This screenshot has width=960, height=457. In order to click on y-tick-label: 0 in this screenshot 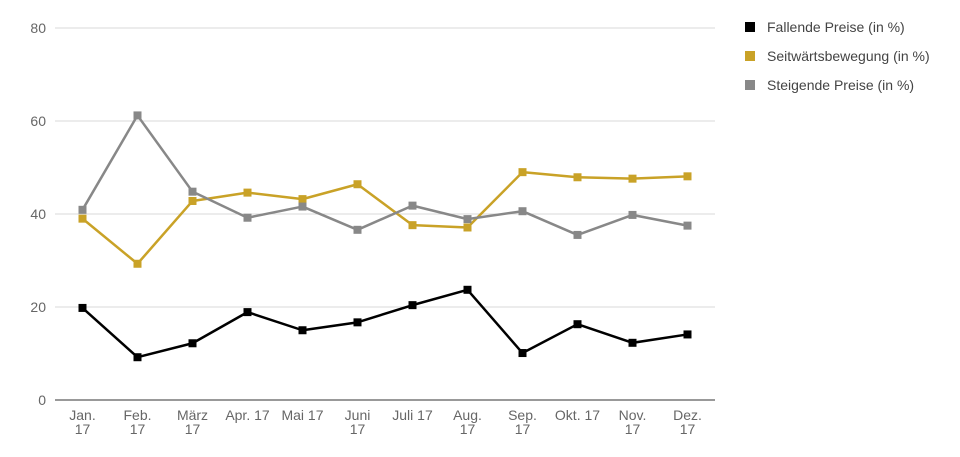, I will do `click(42, 400)`.